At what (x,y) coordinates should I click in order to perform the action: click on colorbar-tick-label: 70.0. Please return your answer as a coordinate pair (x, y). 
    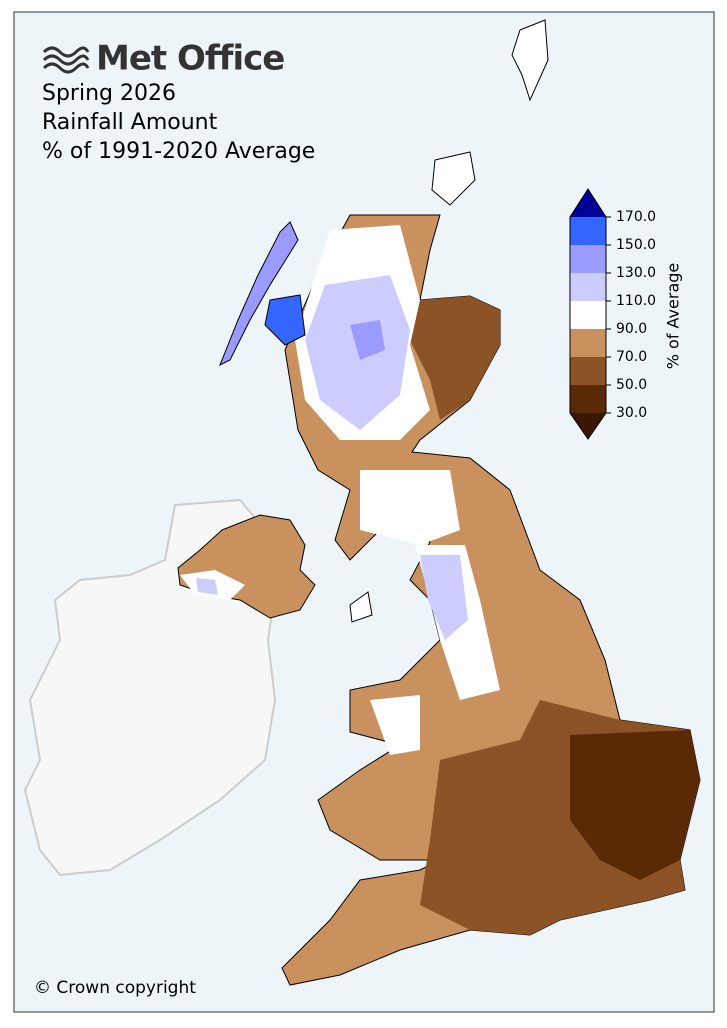
    Looking at the image, I should click on (631, 357).